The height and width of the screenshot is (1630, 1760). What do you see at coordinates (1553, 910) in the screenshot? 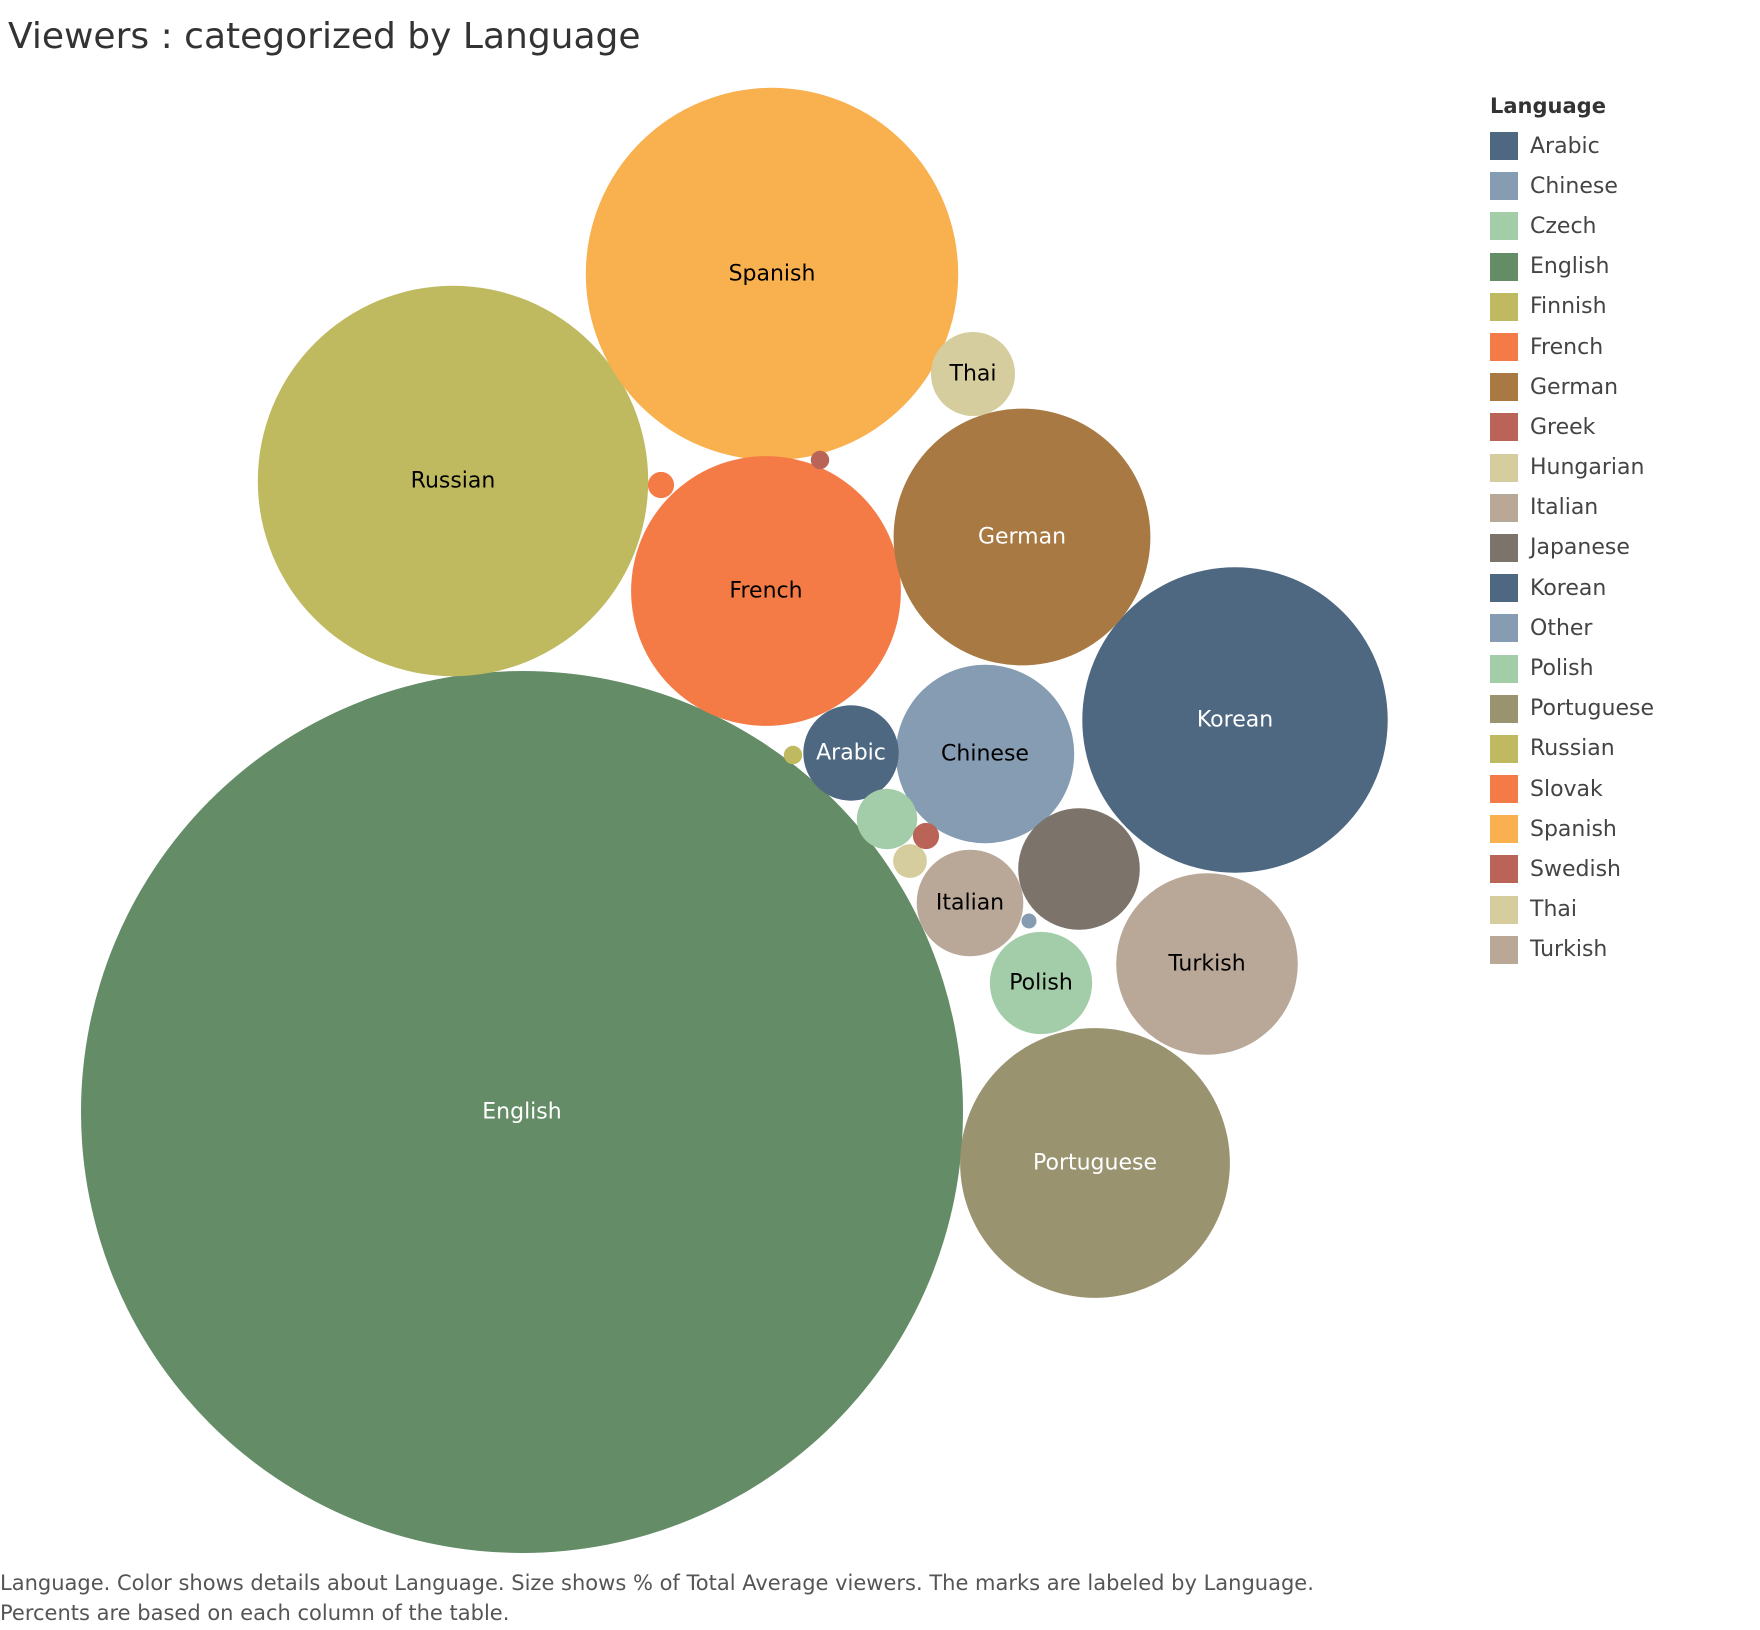
I see `legend-label: Thai` at bounding box center [1553, 910].